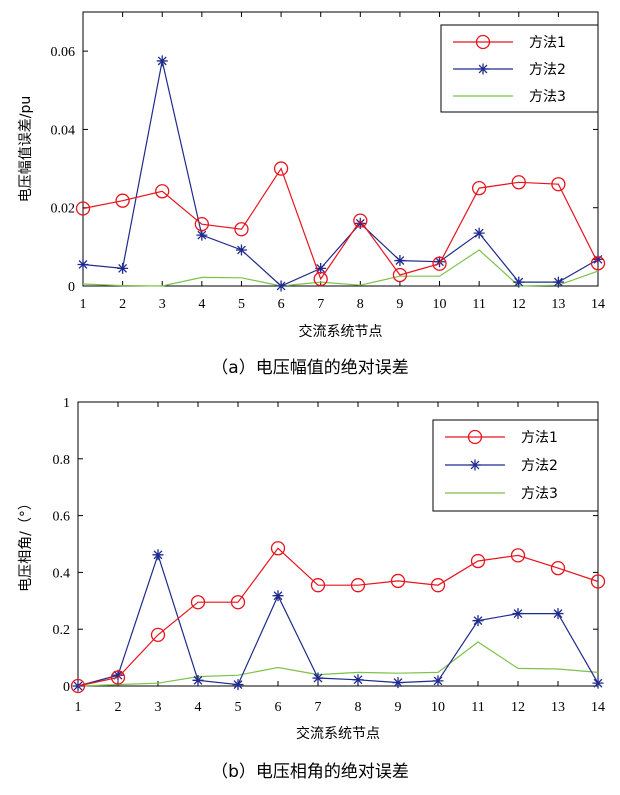 Image resolution: width=620 pixels, height=795 pixels. What do you see at coordinates (62, 517) in the screenshot?
I see `y-tick-label: 0.6` at bounding box center [62, 517].